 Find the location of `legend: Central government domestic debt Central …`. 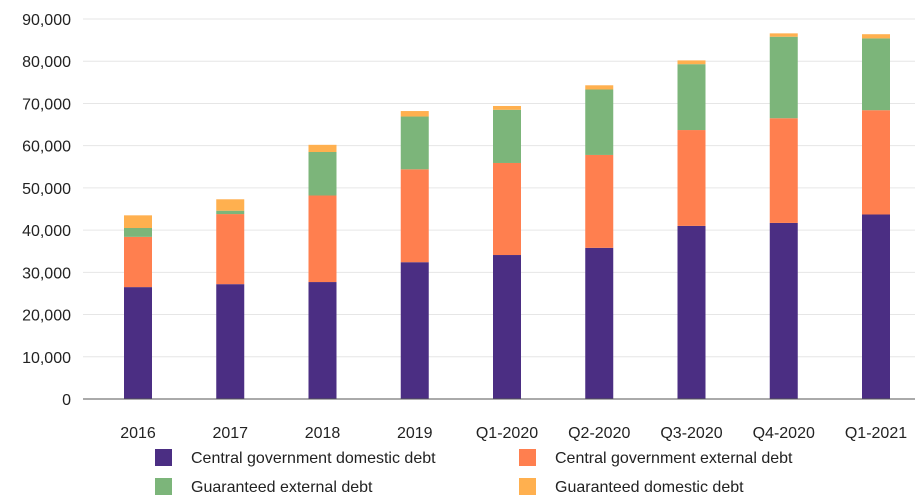

legend: Central government domestic debt Central … is located at coordinates (474, 472).